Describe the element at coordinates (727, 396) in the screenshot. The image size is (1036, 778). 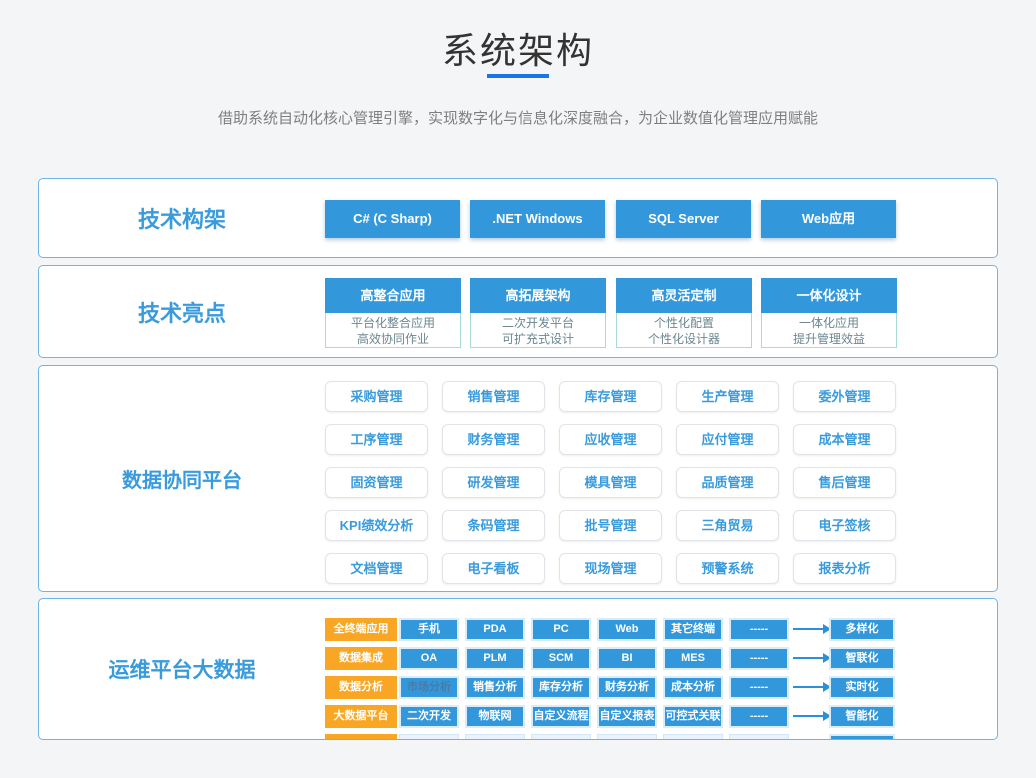
I see `module-button: 生产管理` at that location.